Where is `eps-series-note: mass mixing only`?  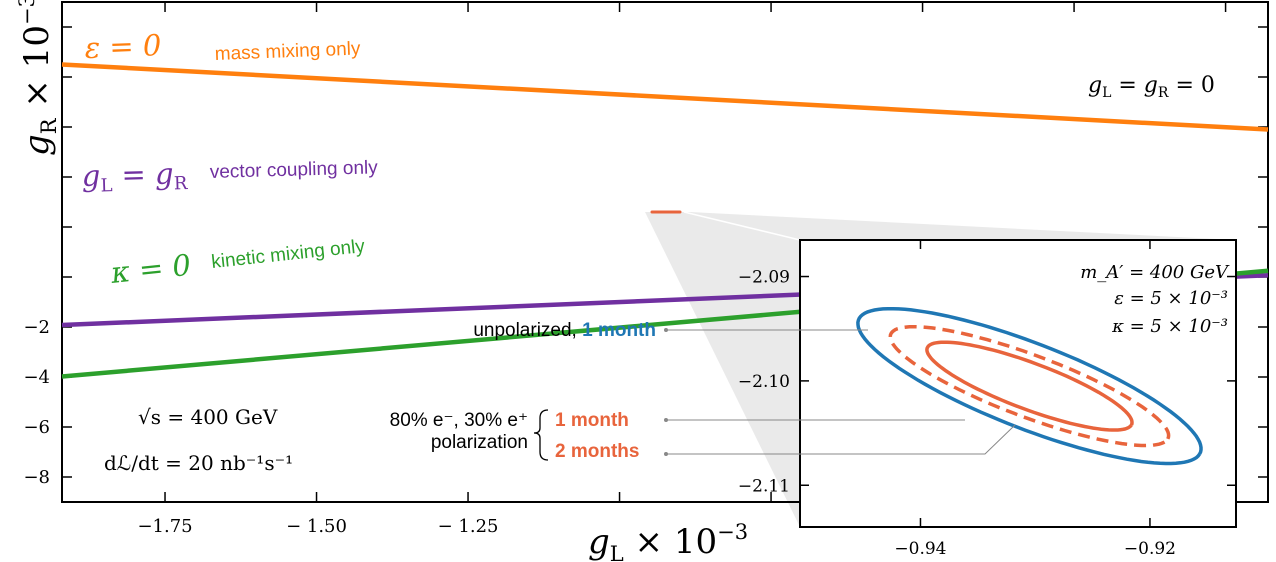 eps-series-note: mass mixing only is located at coordinates (287, 51).